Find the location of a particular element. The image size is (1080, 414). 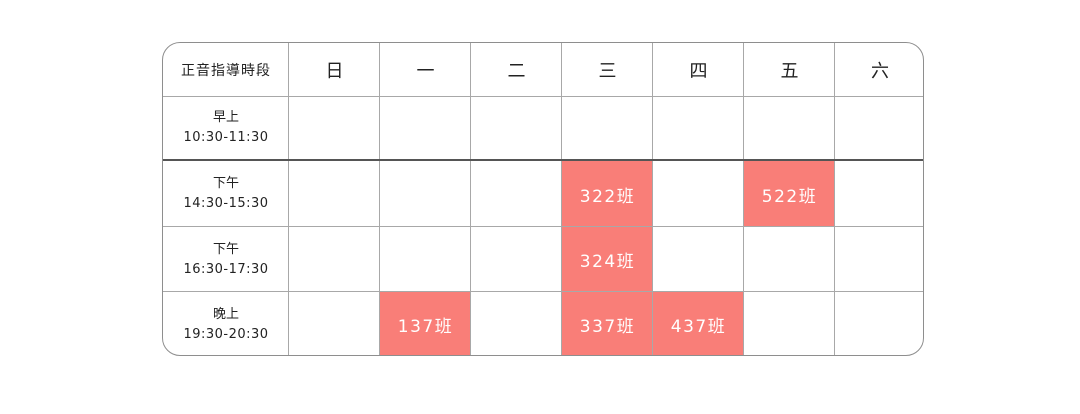

table-row: 下午 14:30-15:30 322班 522班 is located at coordinates (543, 194).